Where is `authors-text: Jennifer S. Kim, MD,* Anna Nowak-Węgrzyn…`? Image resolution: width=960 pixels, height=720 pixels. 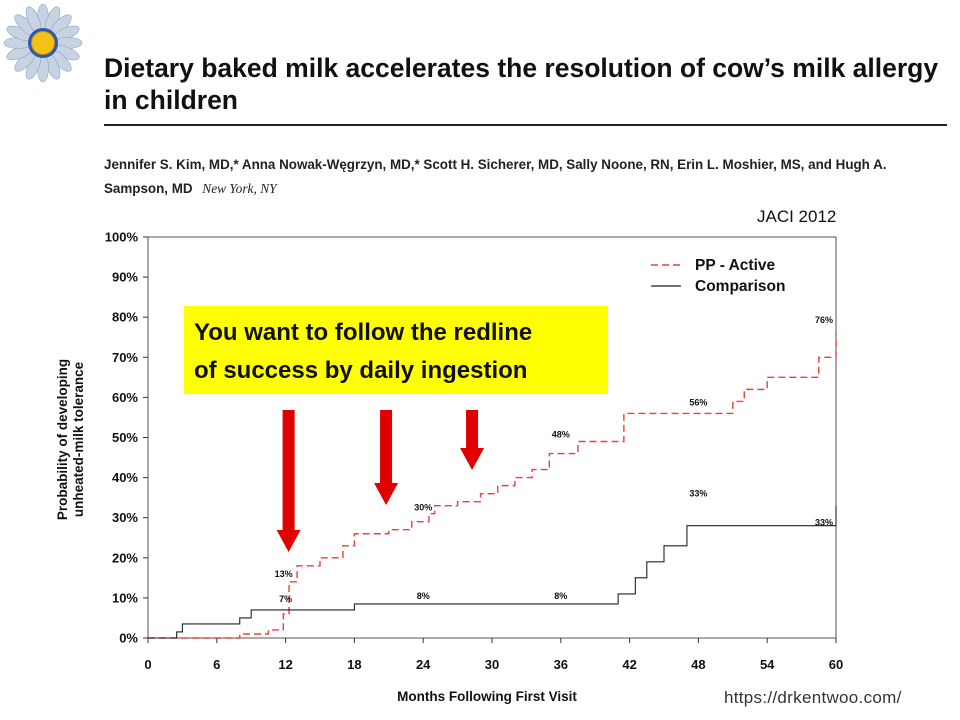 authors-text: Jennifer S. Kim, MD,* Anna Nowak-Węgrzyn… is located at coordinates (495, 176).